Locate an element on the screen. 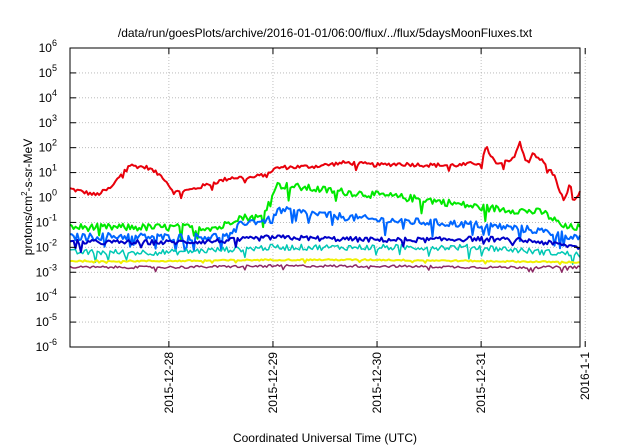  y-tick-exp: 3 is located at coordinates (54, 118).